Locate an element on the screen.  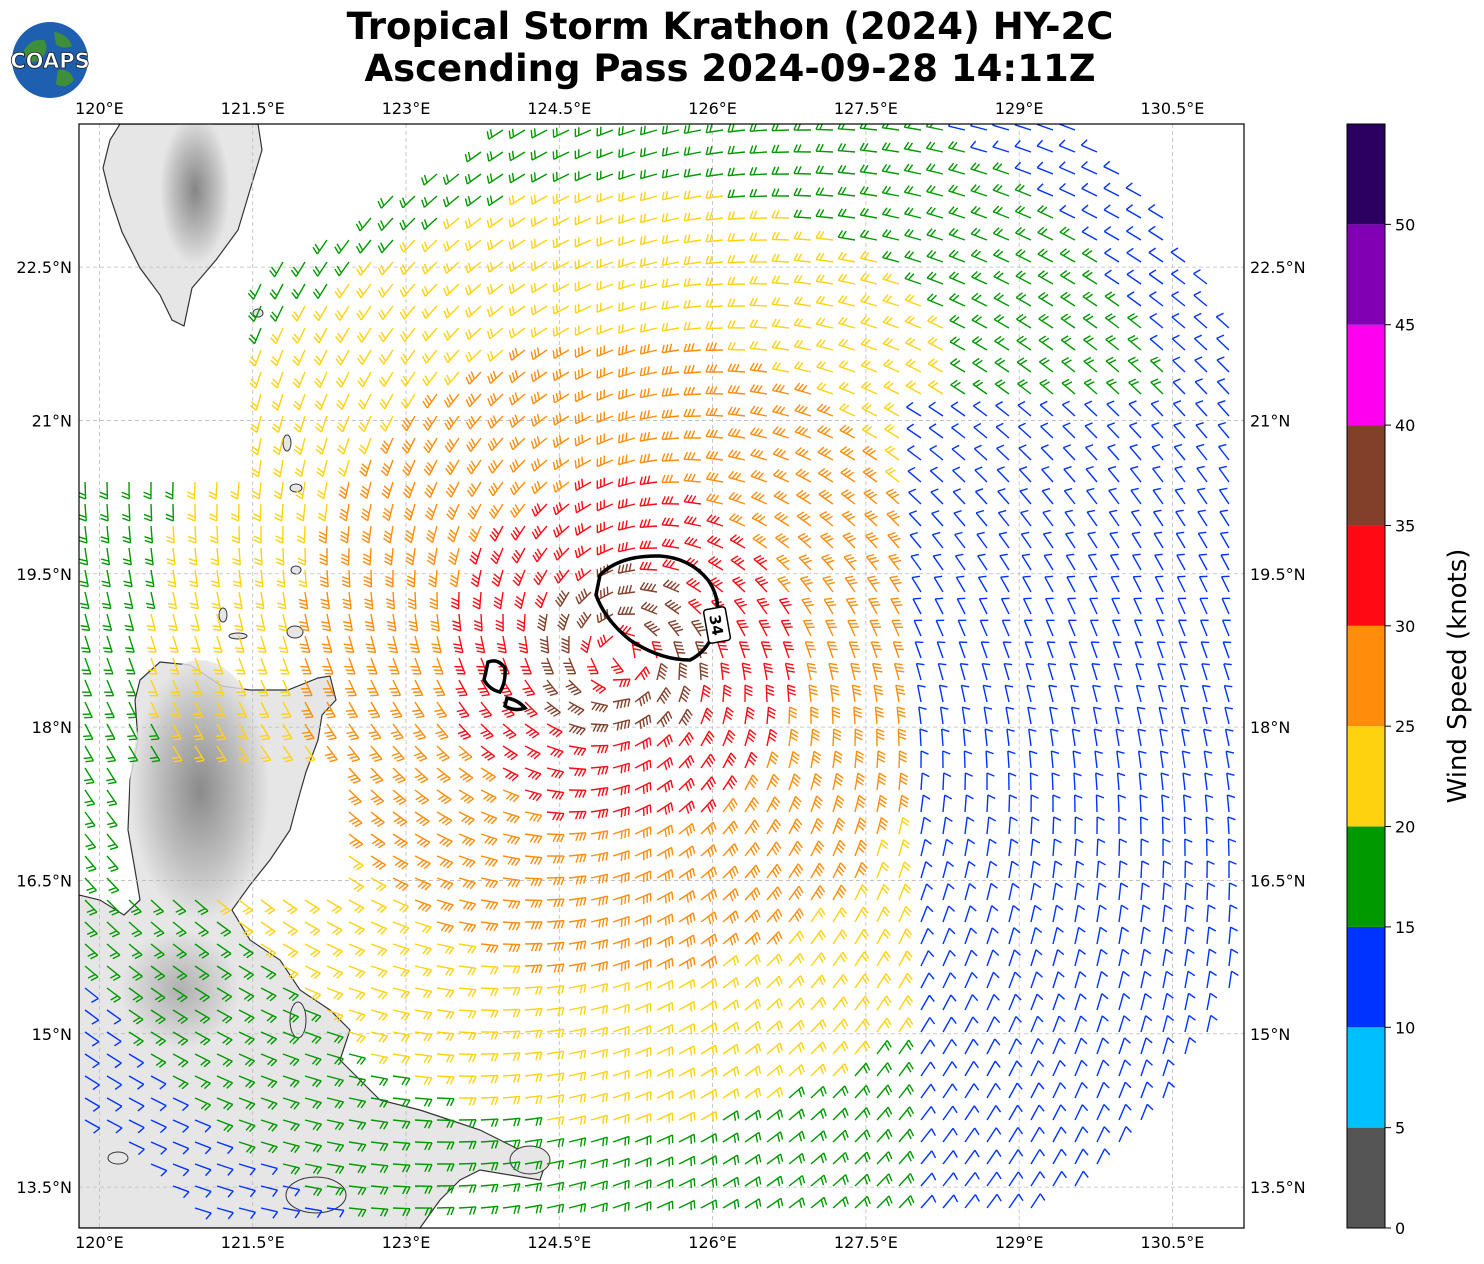
lat-tick-left: 21°N is located at coordinates (52, 420).